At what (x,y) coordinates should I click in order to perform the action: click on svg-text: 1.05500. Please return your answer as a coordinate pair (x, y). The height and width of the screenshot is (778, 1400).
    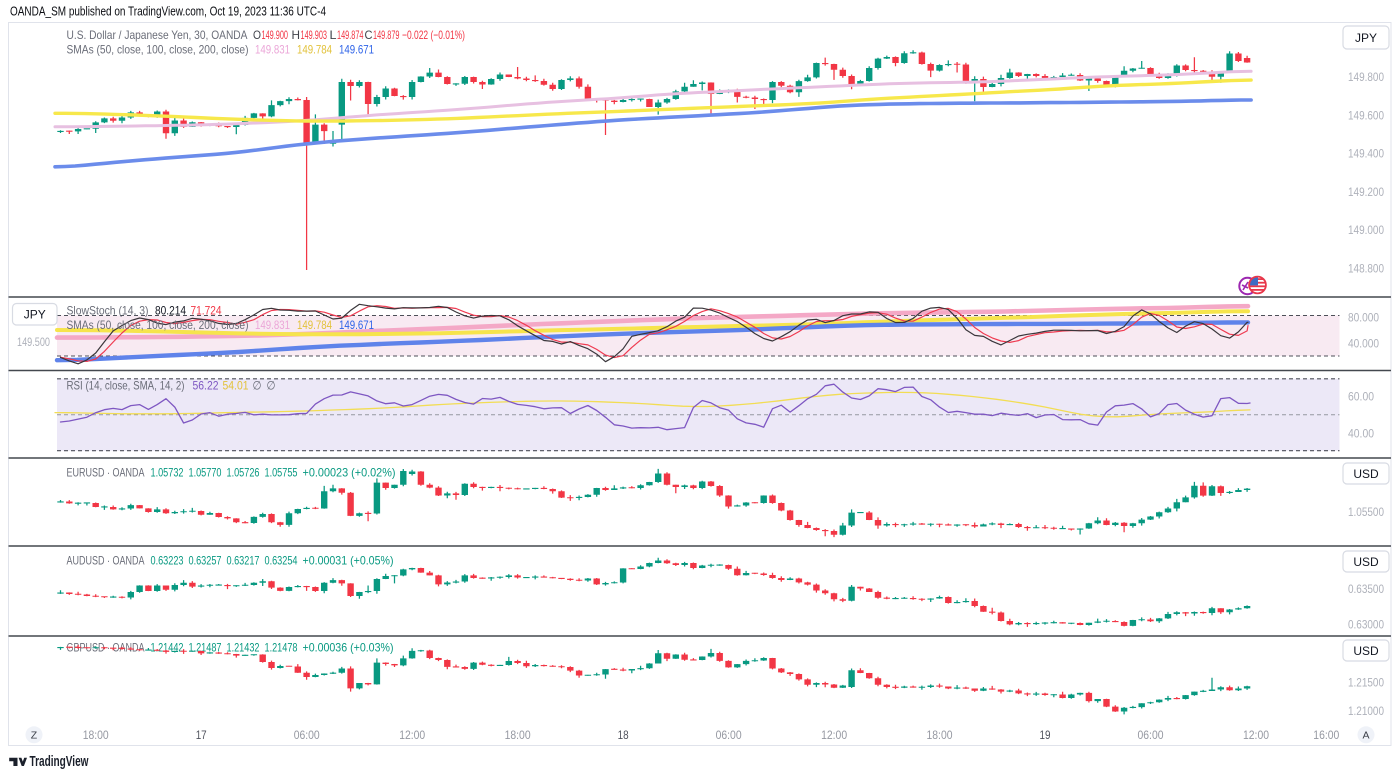
    Looking at the image, I should click on (1366, 512).